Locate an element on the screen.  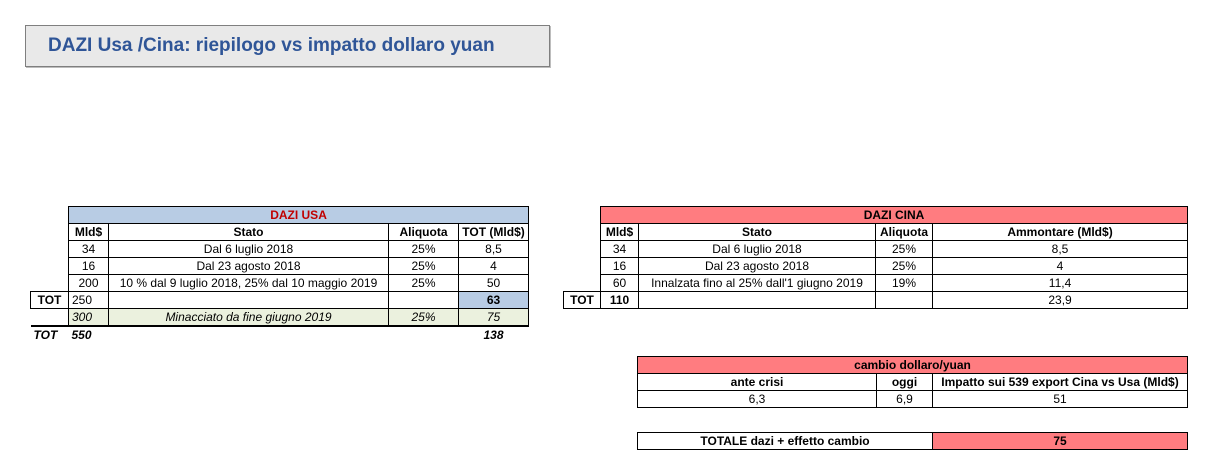
stato-cell: Innalzata fino al 25% dall'1 giugno 2019 is located at coordinates (757, 283).